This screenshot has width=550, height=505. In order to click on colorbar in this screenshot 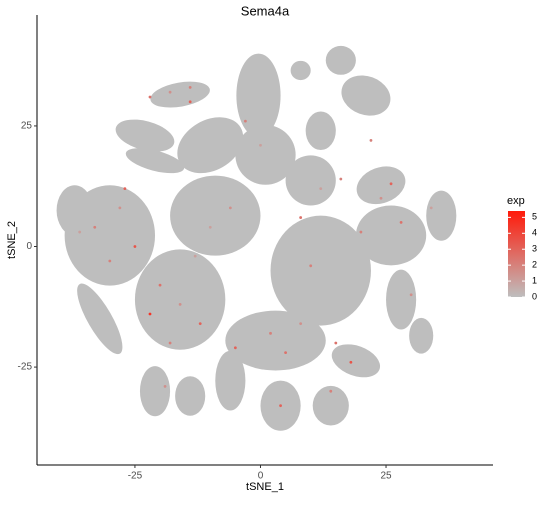, I will do `click(516, 254)`.